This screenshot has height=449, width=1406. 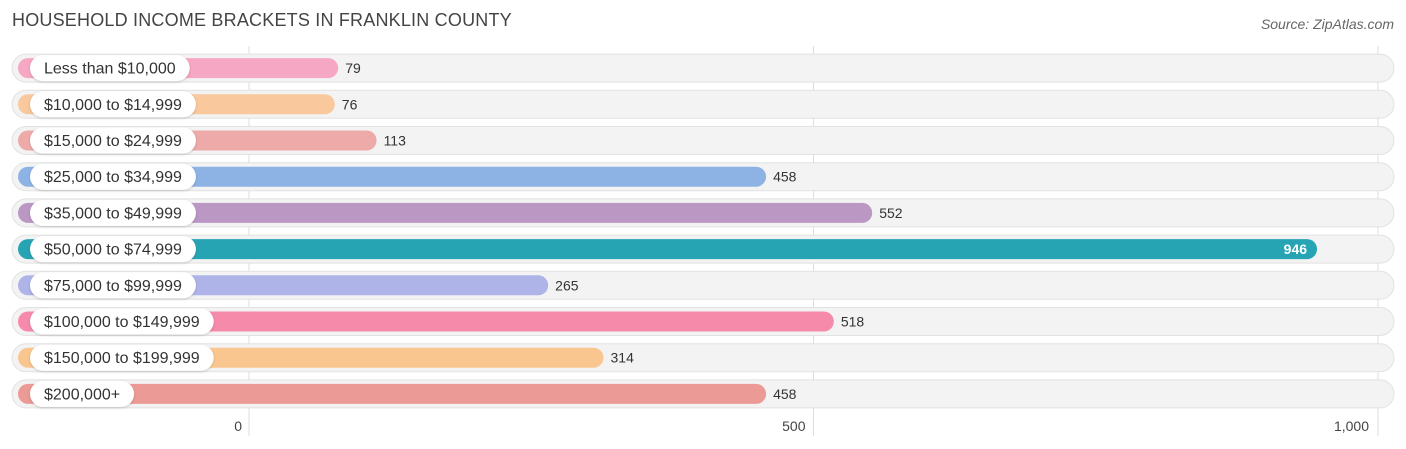 What do you see at coordinates (353, 68) in the screenshot?
I see `value-label: 79` at bounding box center [353, 68].